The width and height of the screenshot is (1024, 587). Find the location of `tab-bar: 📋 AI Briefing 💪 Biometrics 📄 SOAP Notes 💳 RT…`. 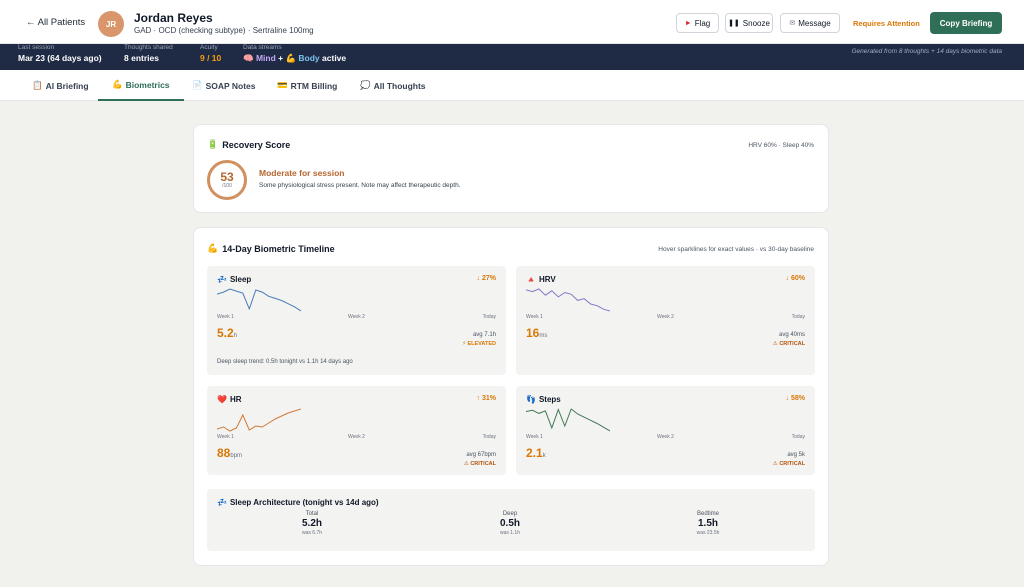

tab-bar: 📋 AI Briefing 💪 Biometrics 📄 SOAP Notes 💳 RT… is located at coordinates (512, 85).